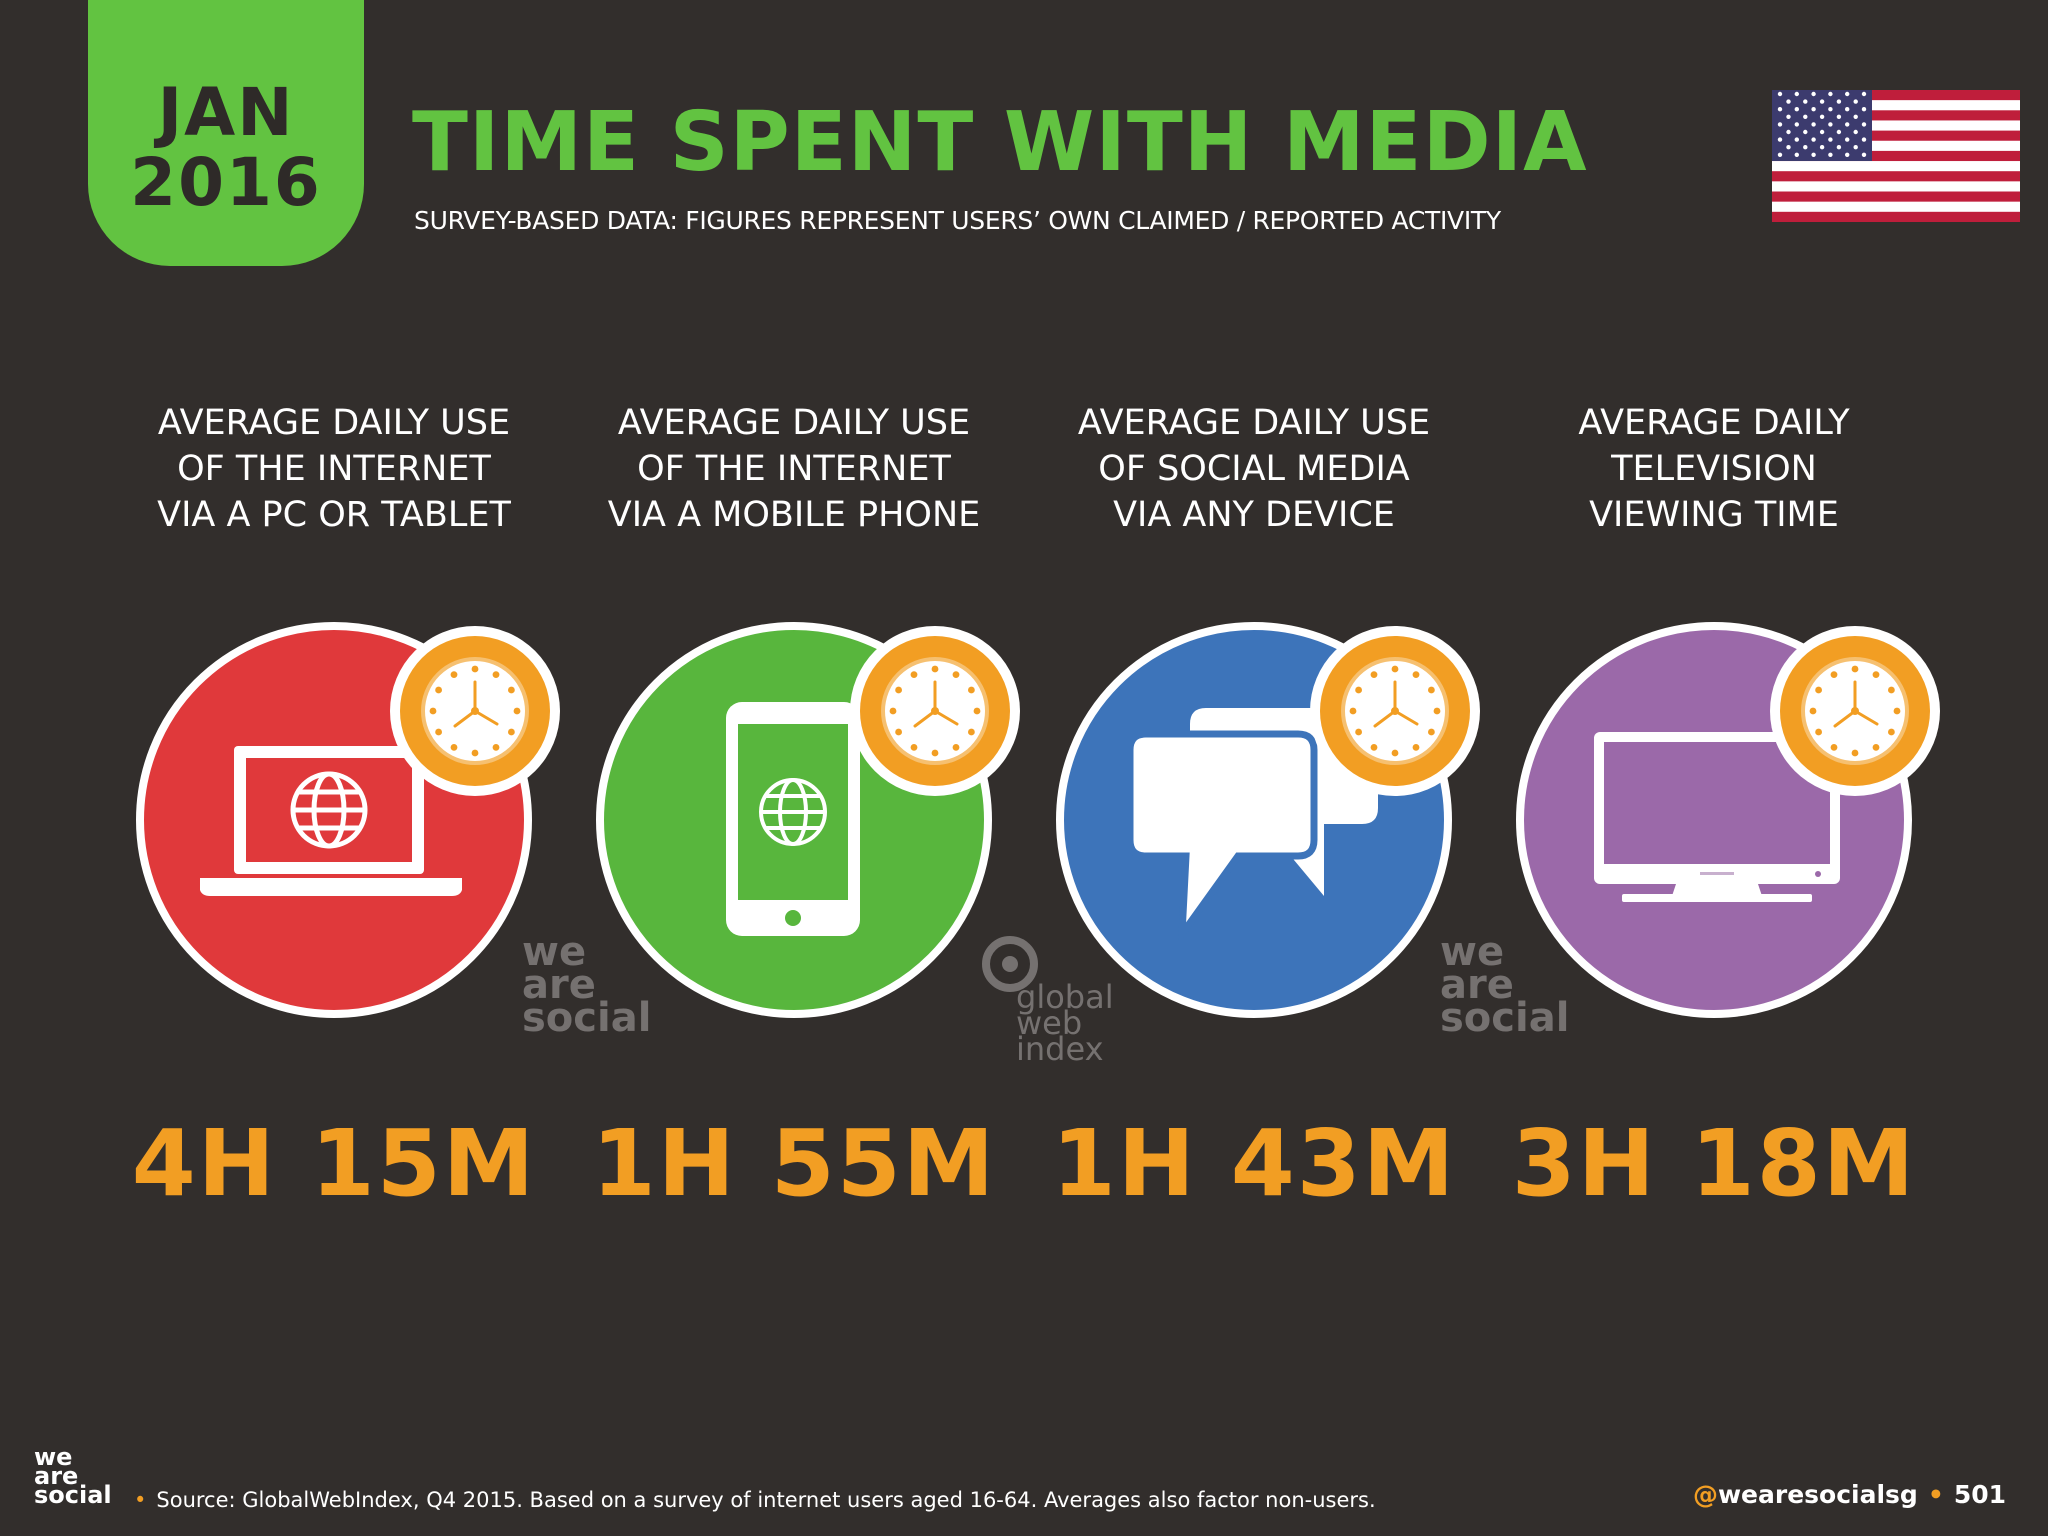 The height and width of the screenshot is (1536, 2048). I want to click on date-year: 2016, so click(226, 182).